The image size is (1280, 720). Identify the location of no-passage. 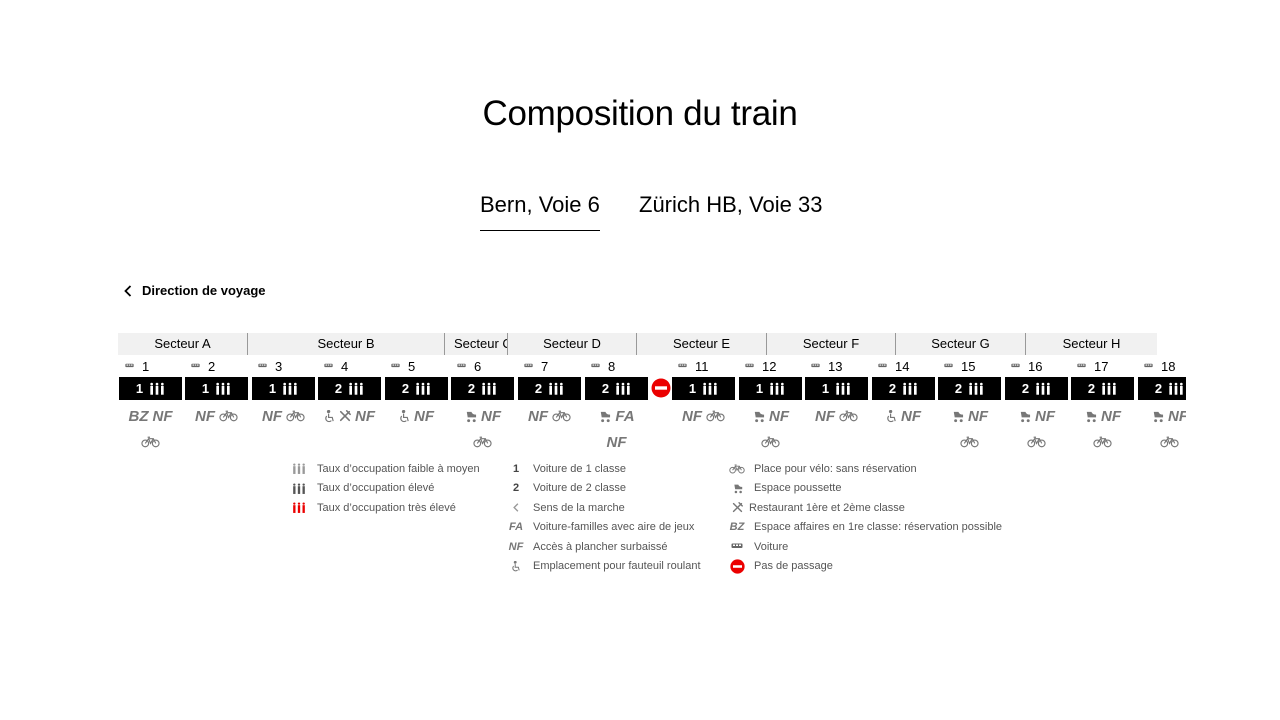
(661, 390).